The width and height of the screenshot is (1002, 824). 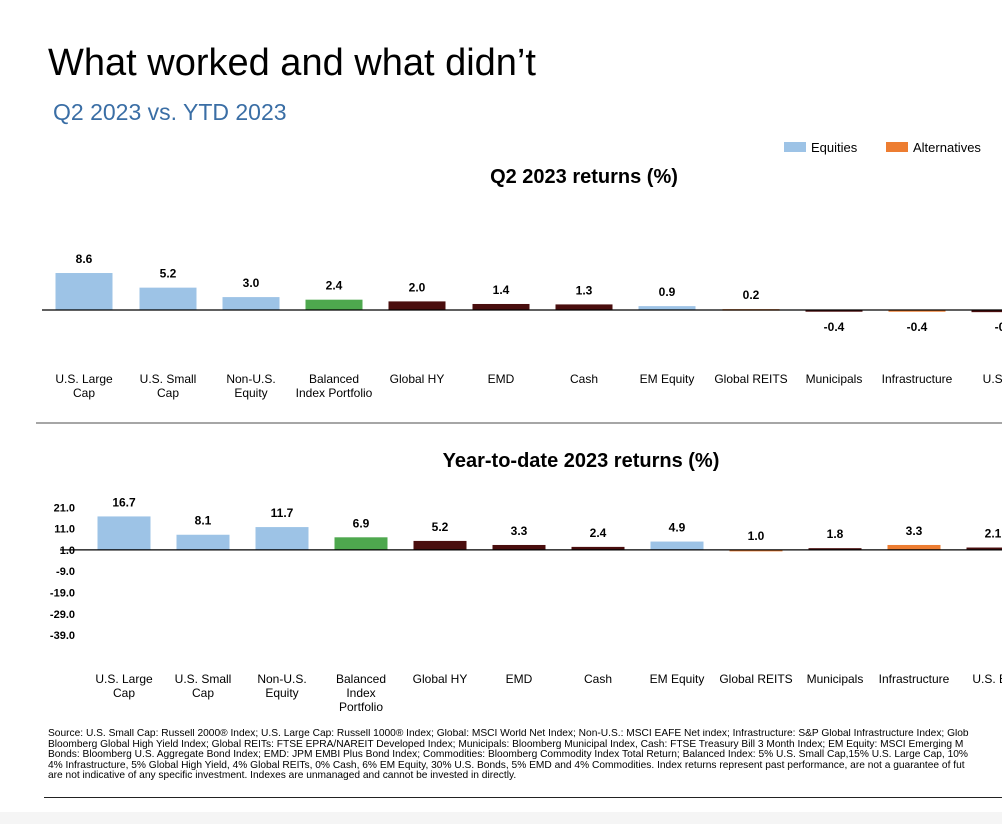 What do you see at coordinates (993, 534) in the screenshot?
I see `data-label: 2.1` at bounding box center [993, 534].